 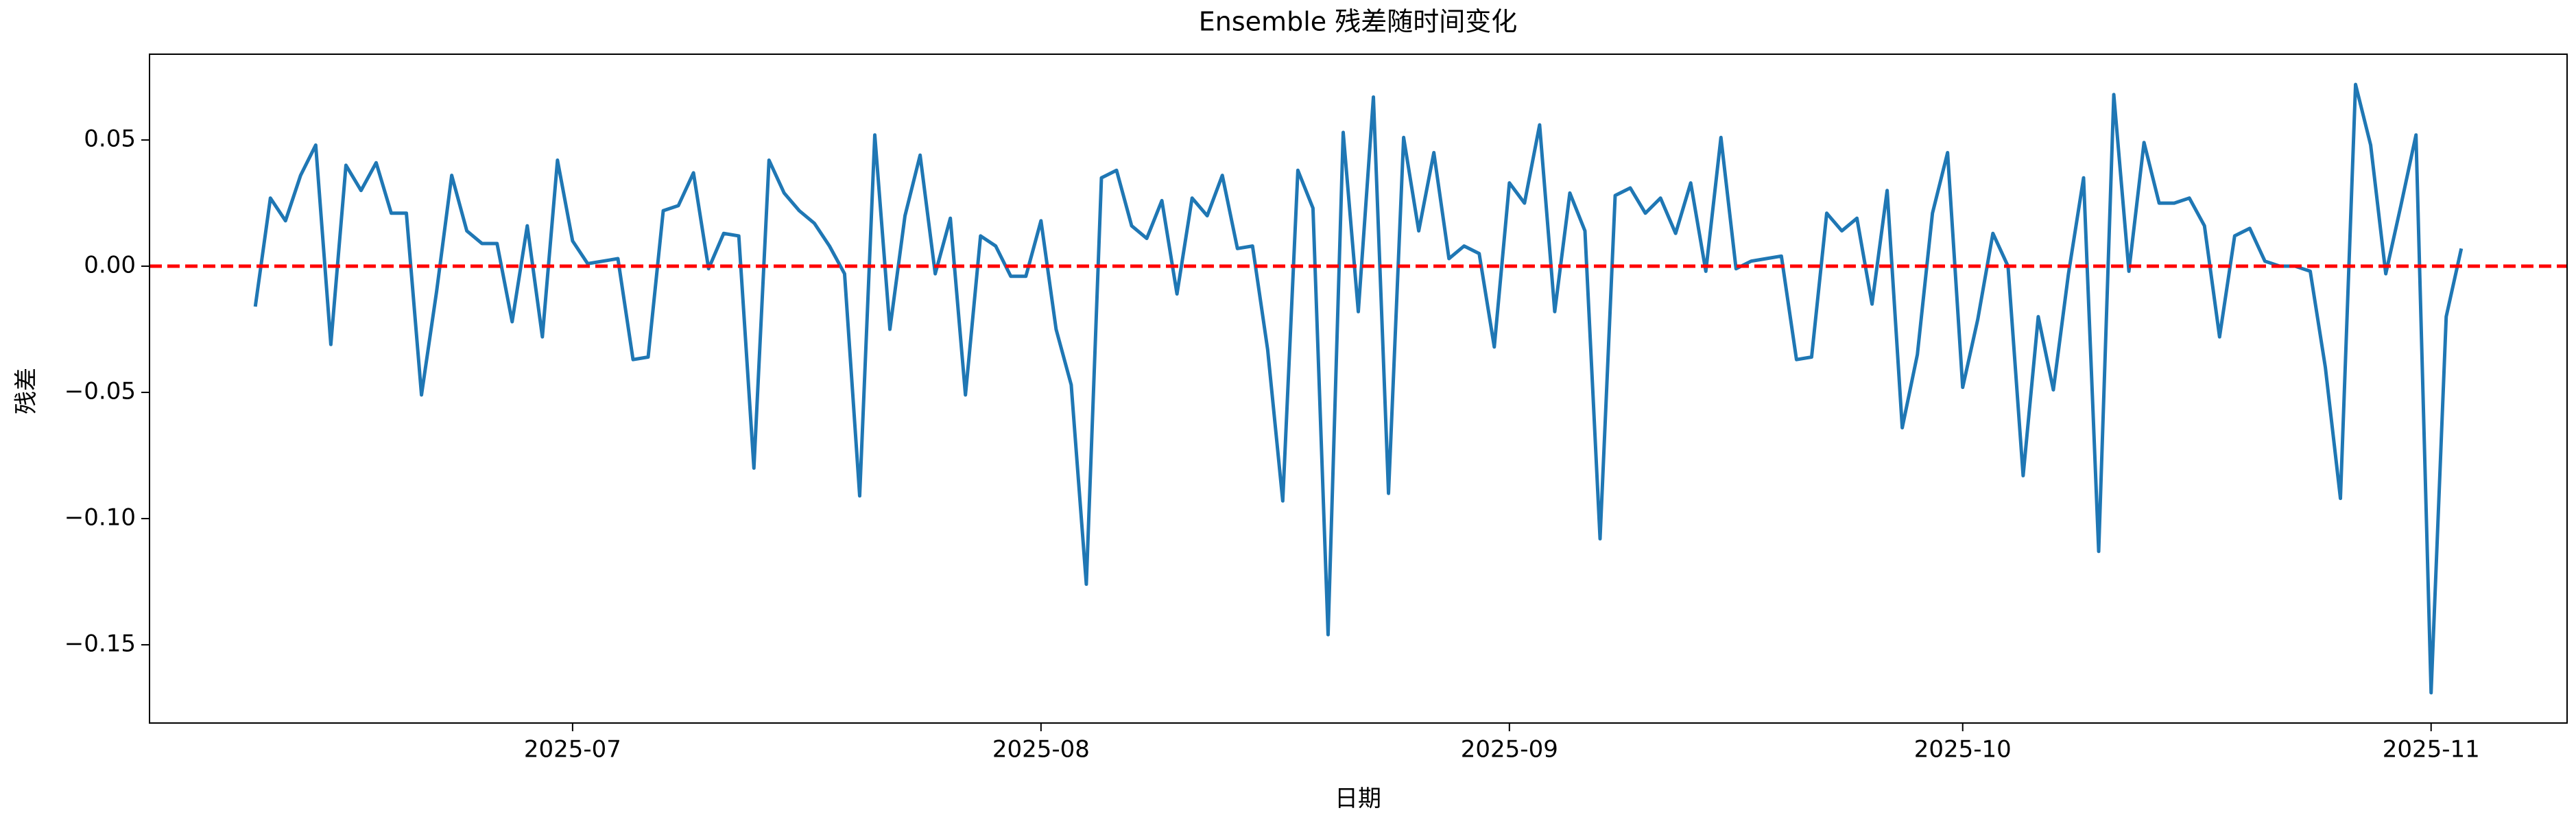 I want to click on x-axis-label: 日期, so click(x=1358, y=799).